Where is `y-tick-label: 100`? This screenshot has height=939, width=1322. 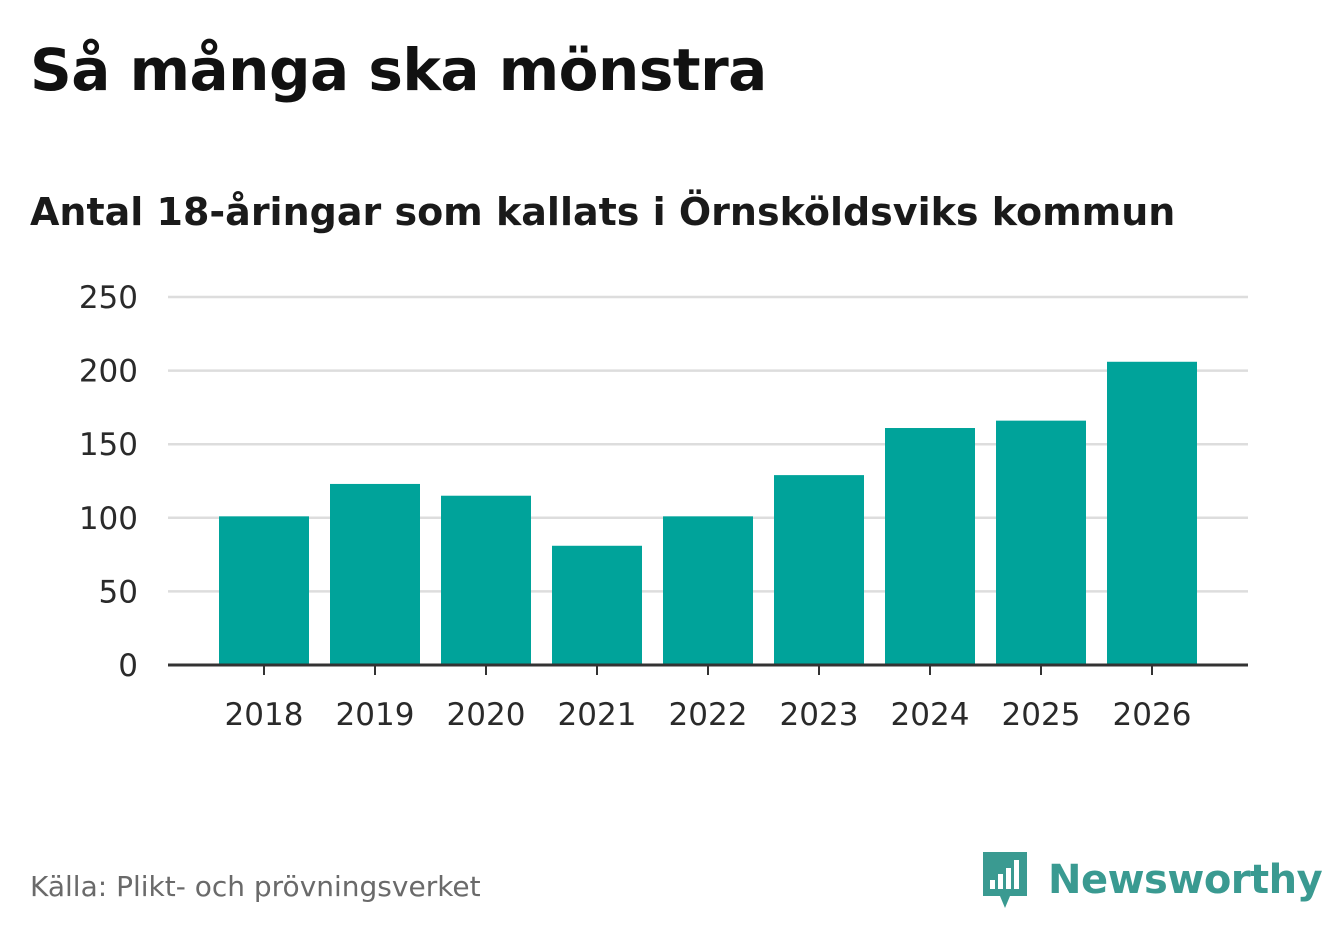 y-tick-label: 100 is located at coordinates (108, 519).